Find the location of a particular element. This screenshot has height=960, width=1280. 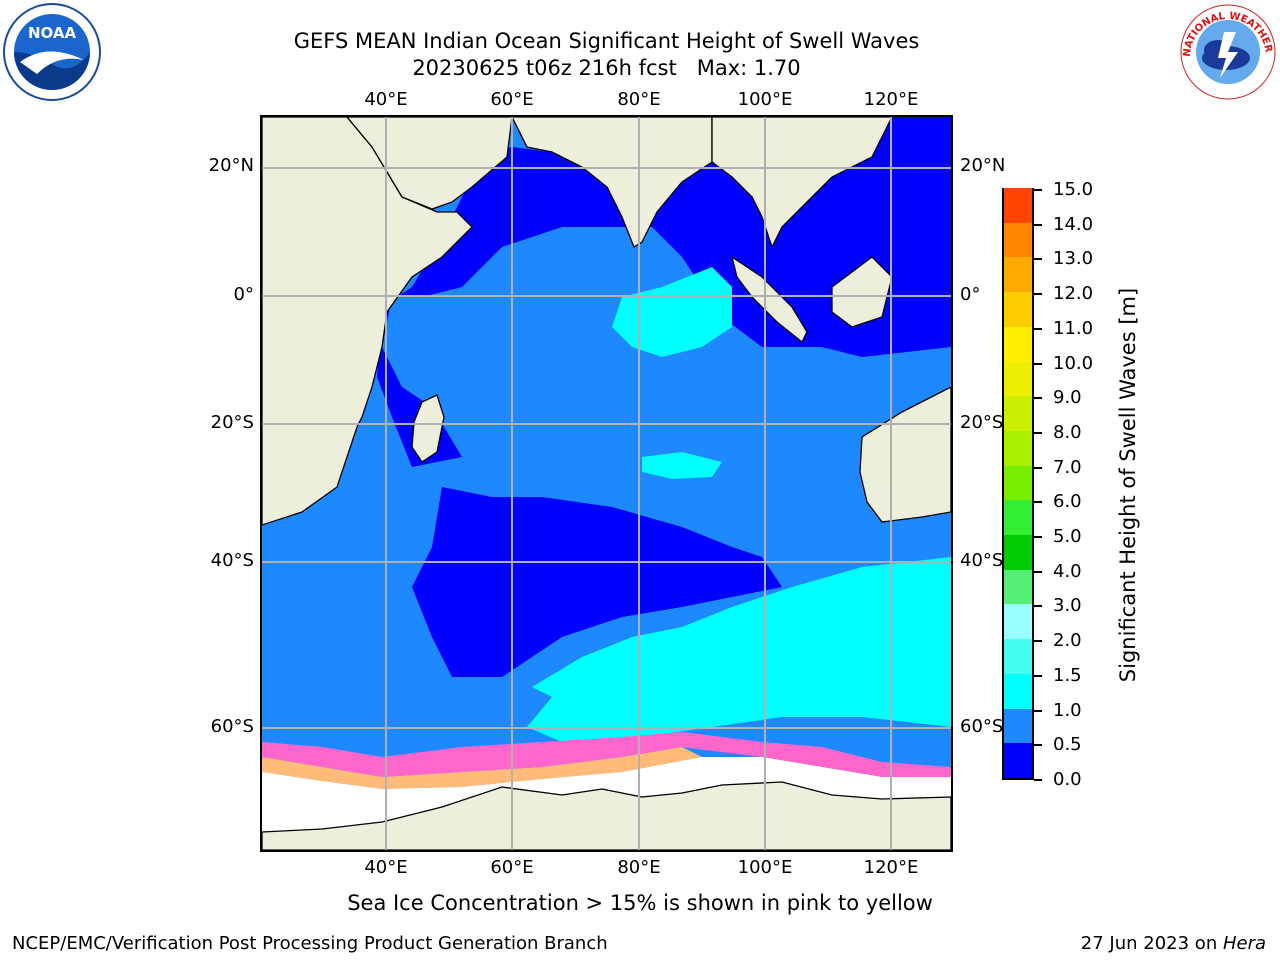

swell-mid-patch is located at coordinates (682, 465).